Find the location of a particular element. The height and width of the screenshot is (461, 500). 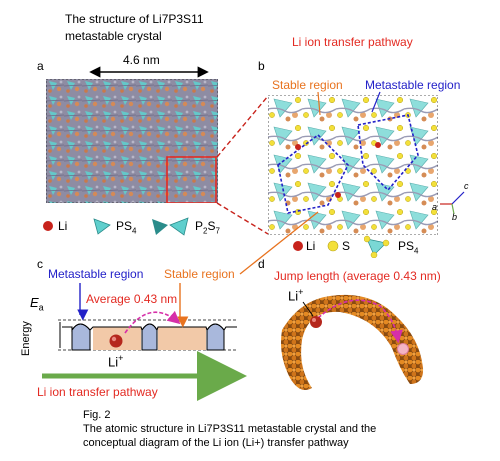

panel-c-ea-label: Ea is located at coordinates (37, 304).